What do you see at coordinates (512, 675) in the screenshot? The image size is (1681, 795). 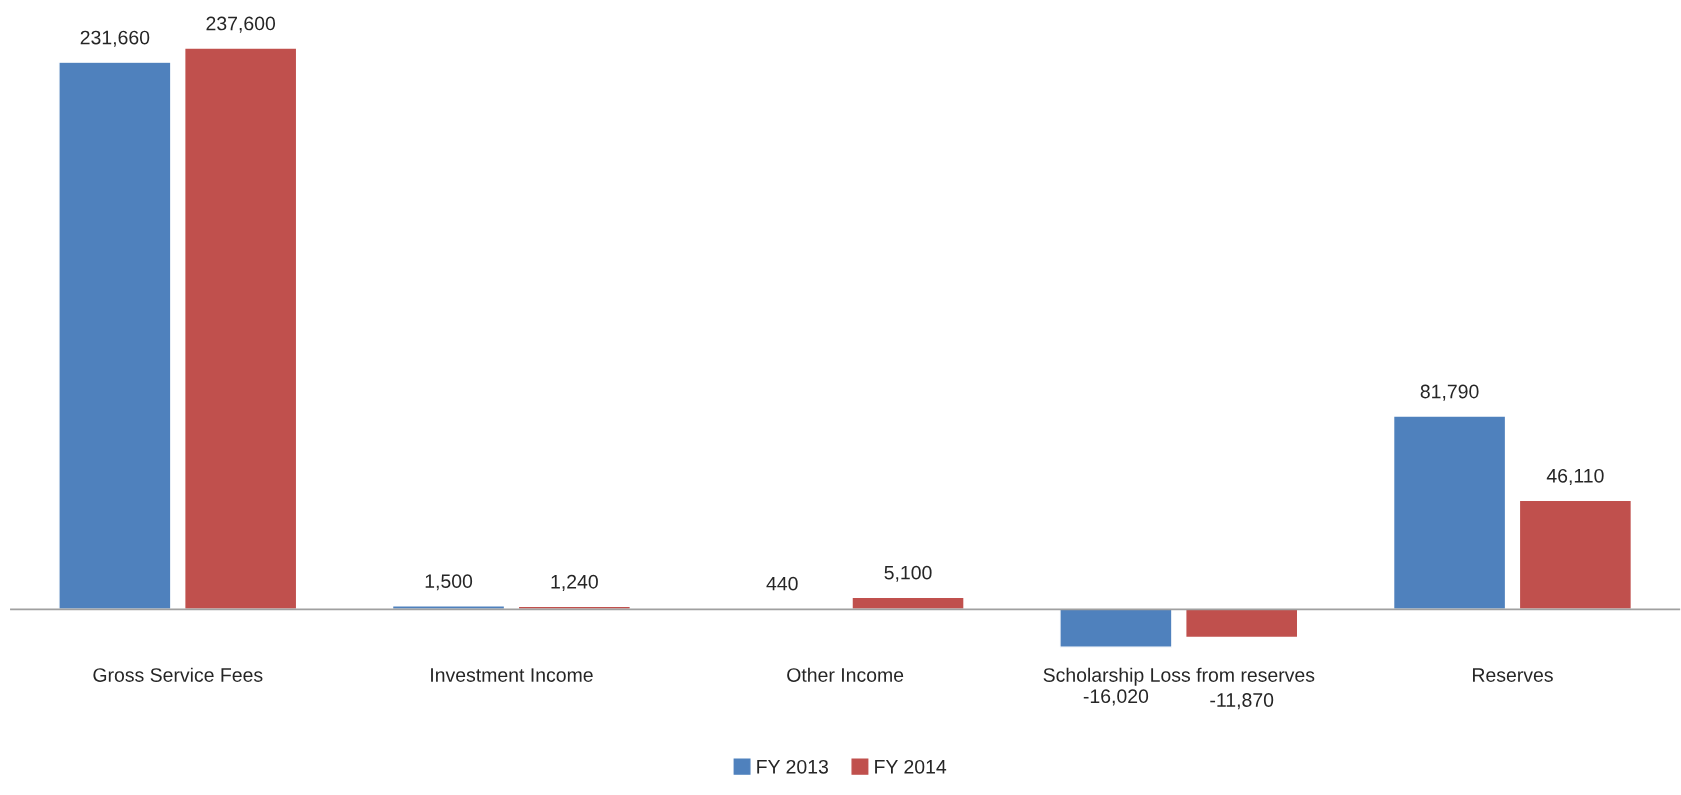 I see `x-tick-label: Investment Income` at bounding box center [512, 675].